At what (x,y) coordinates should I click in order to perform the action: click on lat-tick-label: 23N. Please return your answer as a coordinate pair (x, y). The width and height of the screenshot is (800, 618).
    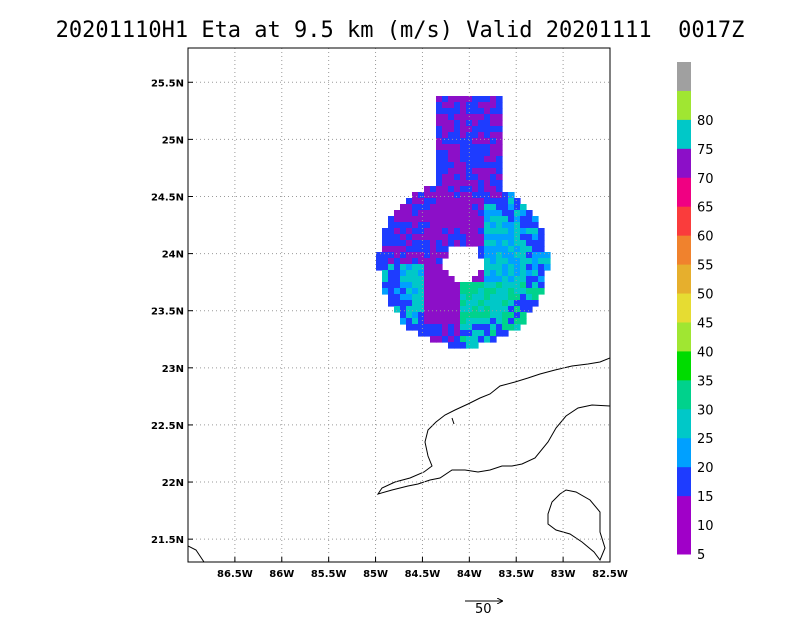
    Looking at the image, I should click on (173, 369).